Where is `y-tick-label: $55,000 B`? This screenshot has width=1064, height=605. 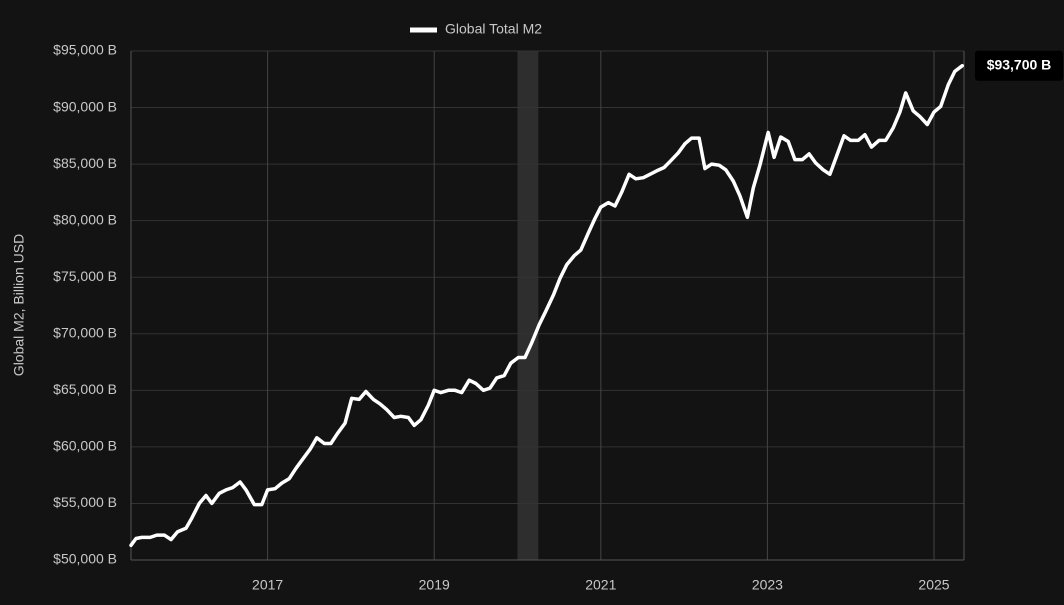
y-tick-label: $55,000 B is located at coordinates (85, 502).